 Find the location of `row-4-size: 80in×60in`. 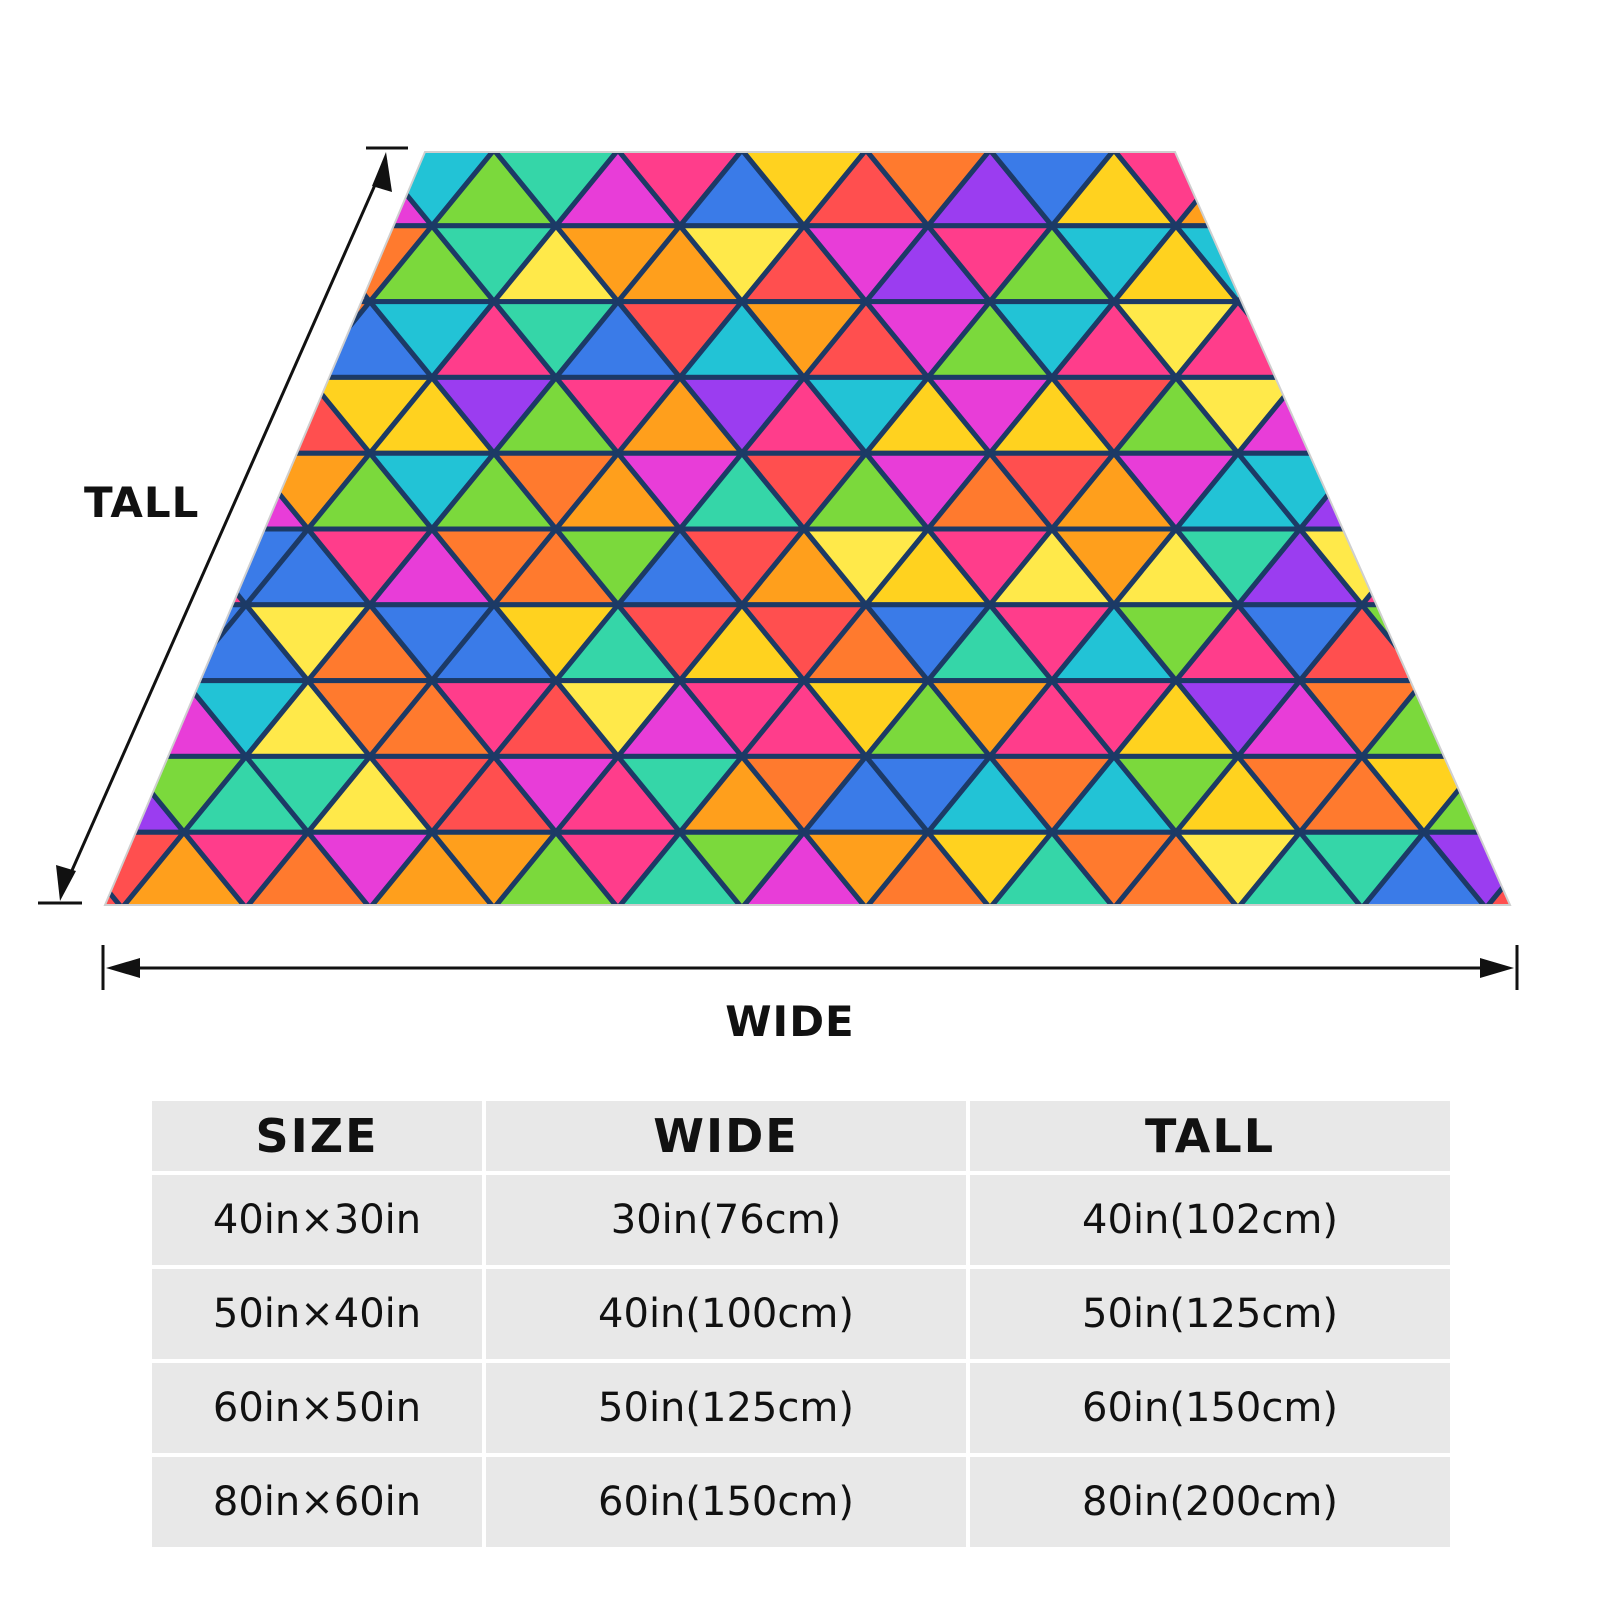

row-4-size: 80in×60in is located at coordinates (317, 1502).